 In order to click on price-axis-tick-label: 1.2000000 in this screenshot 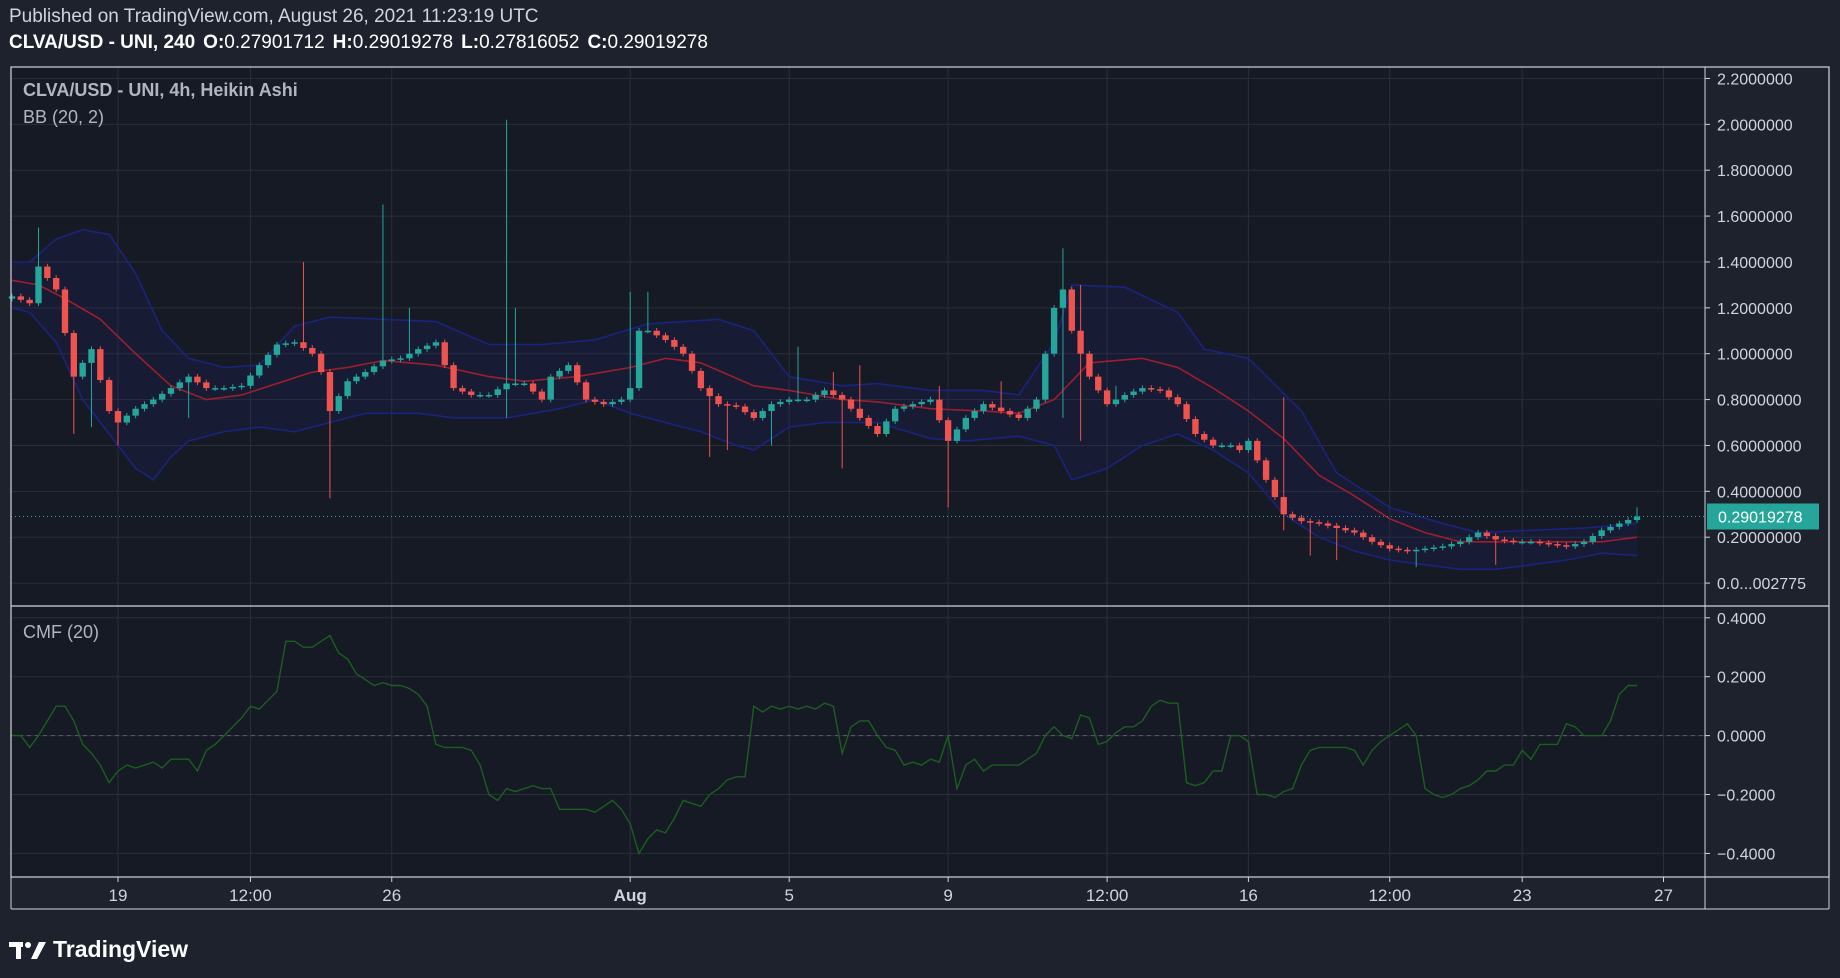, I will do `click(1755, 309)`.